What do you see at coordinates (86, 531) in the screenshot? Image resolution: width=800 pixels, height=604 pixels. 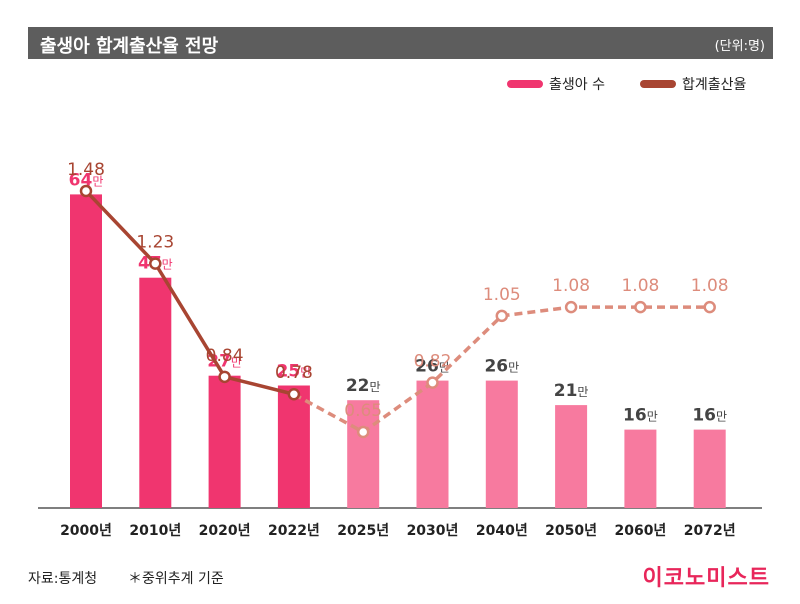 I see `x-tick-2000년: 2000년` at bounding box center [86, 531].